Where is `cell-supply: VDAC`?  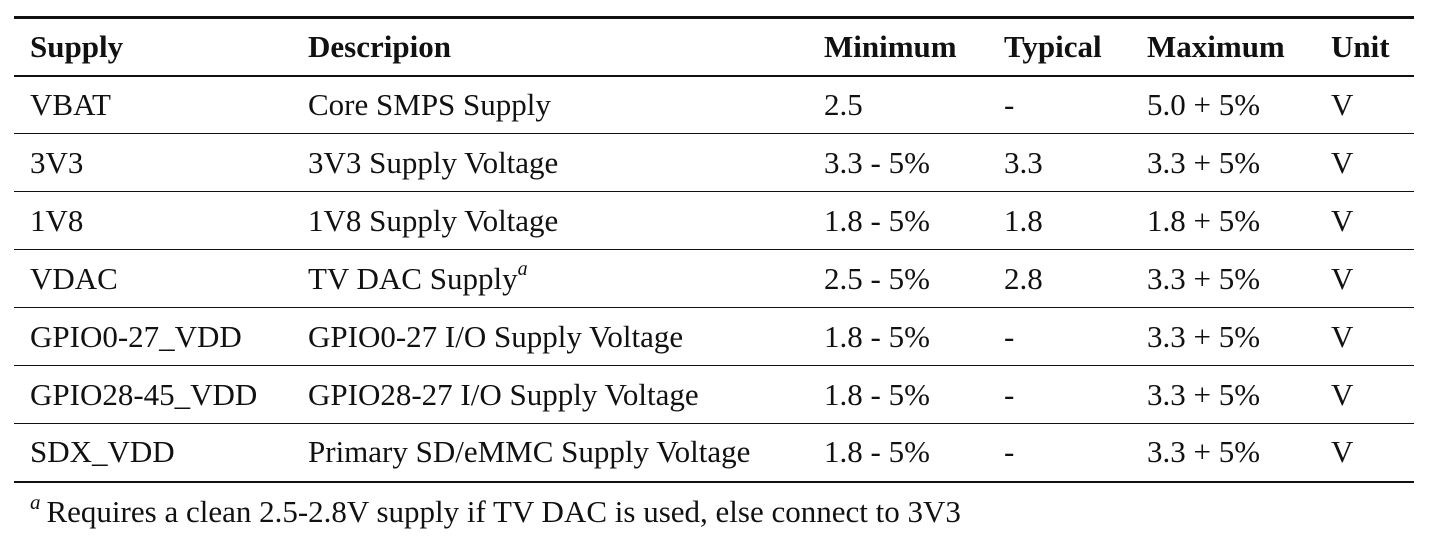
cell-supply: VDAC is located at coordinates (153, 279).